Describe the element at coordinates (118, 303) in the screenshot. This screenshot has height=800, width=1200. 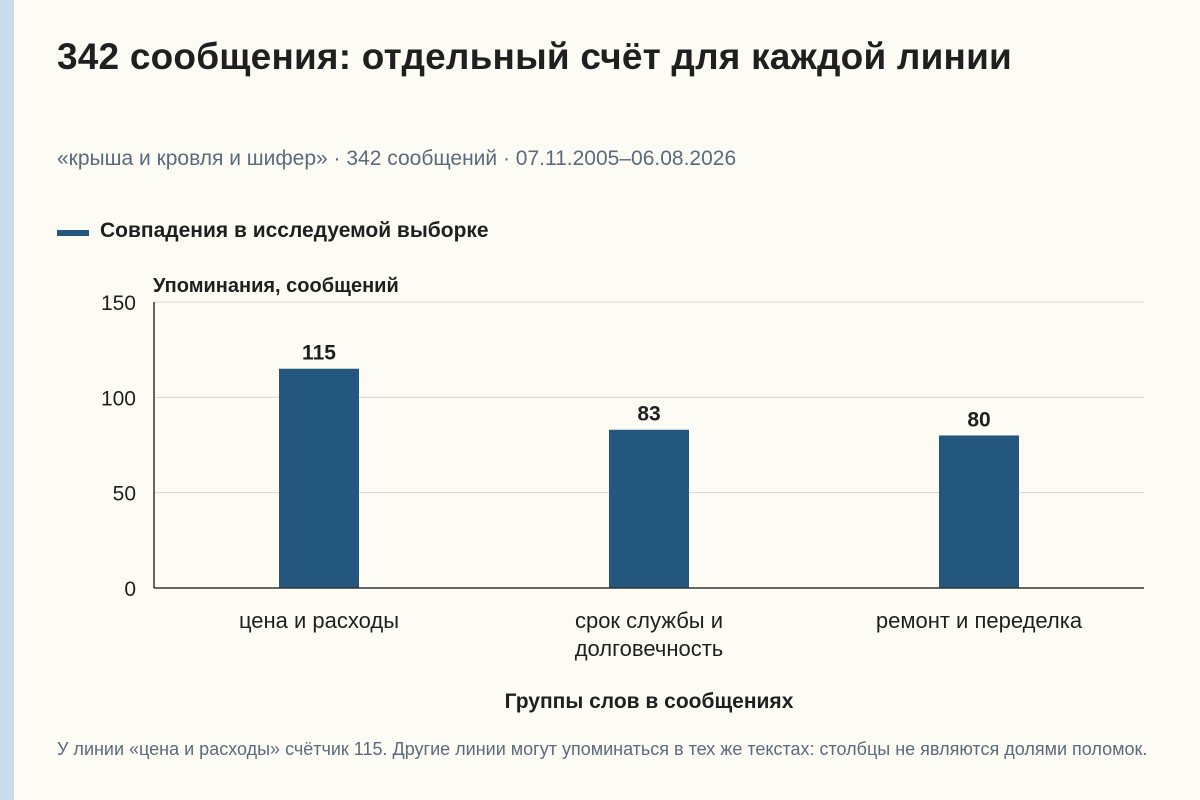
I see `y-tick-label: 150` at that location.